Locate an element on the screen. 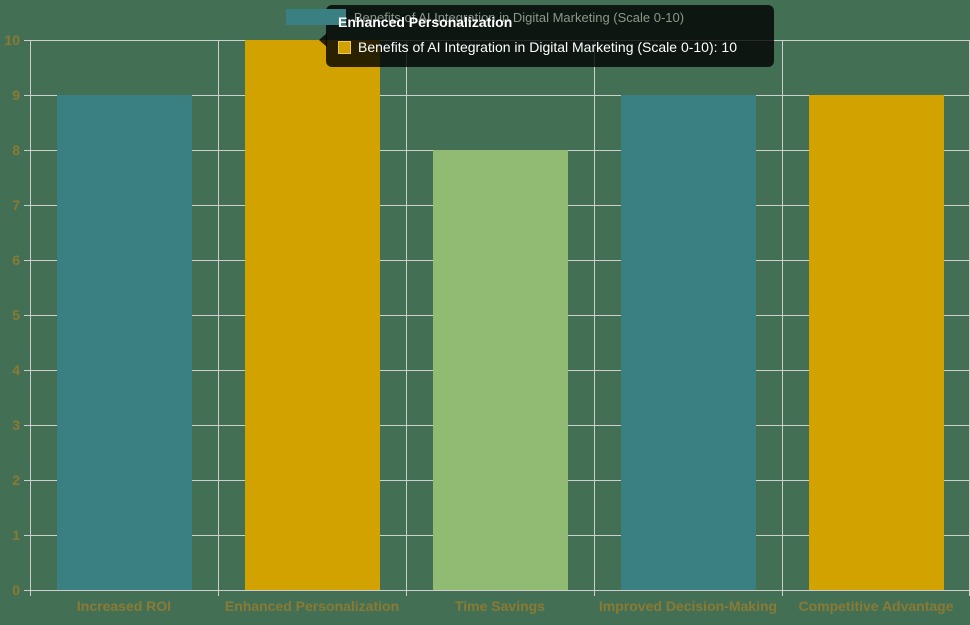 Image resolution: width=970 pixels, height=625 pixels. y-tick-label: 4 is located at coordinates (16, 370).